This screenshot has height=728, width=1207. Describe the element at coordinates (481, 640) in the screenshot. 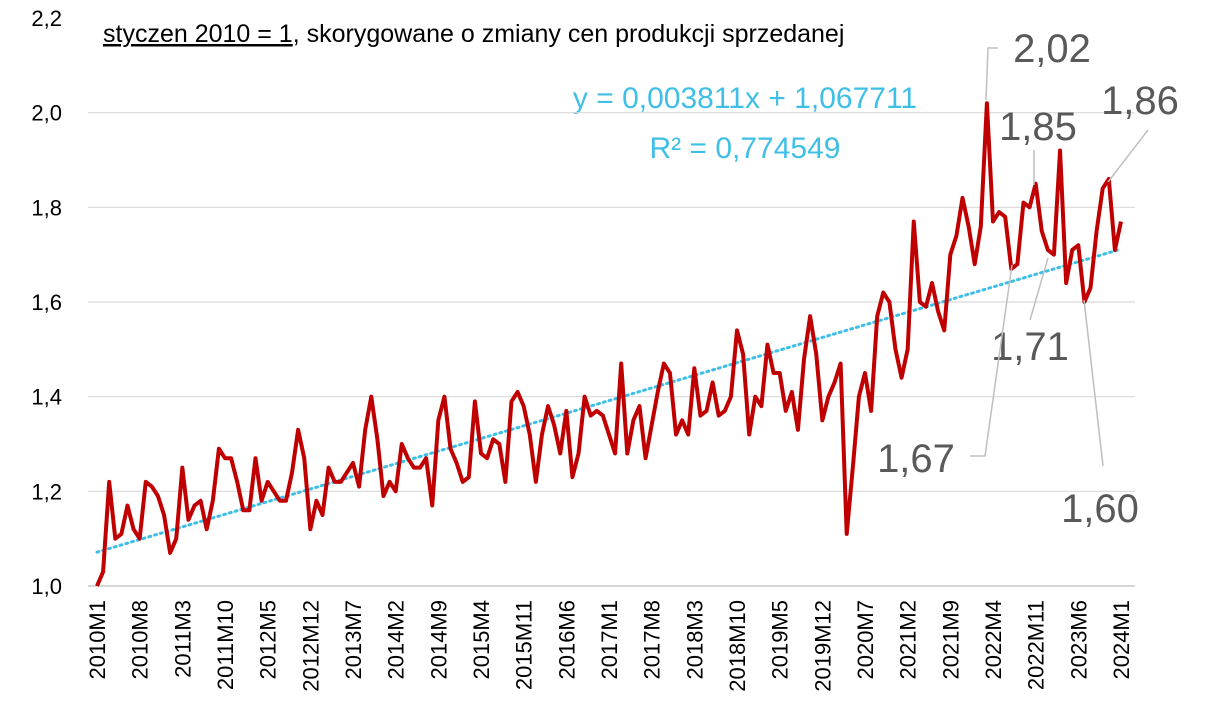

I see `x-tick-label: 2015M4` at that location.